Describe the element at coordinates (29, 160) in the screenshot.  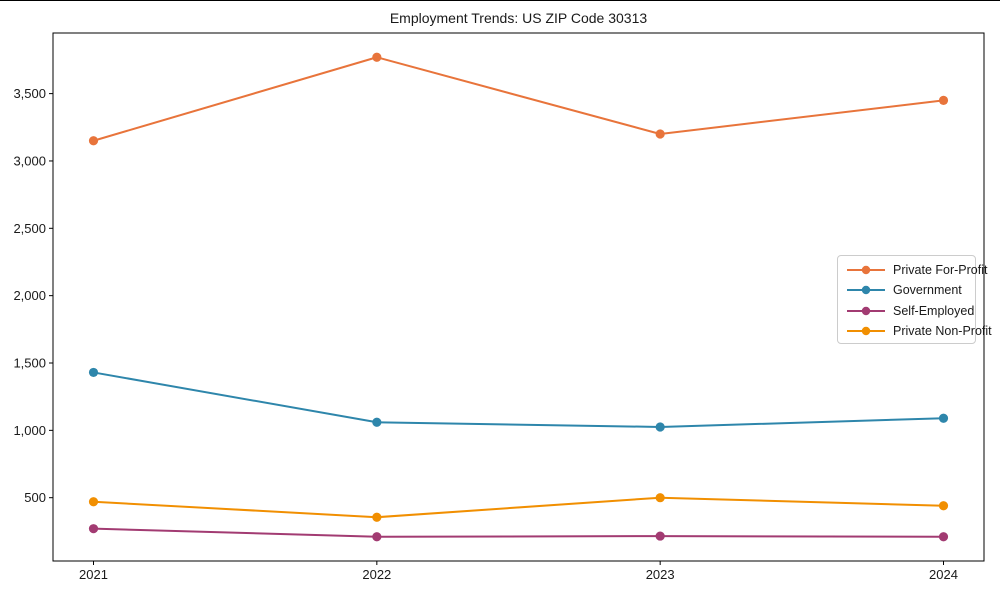
I see `y-tick-label: 3,000` at that location.